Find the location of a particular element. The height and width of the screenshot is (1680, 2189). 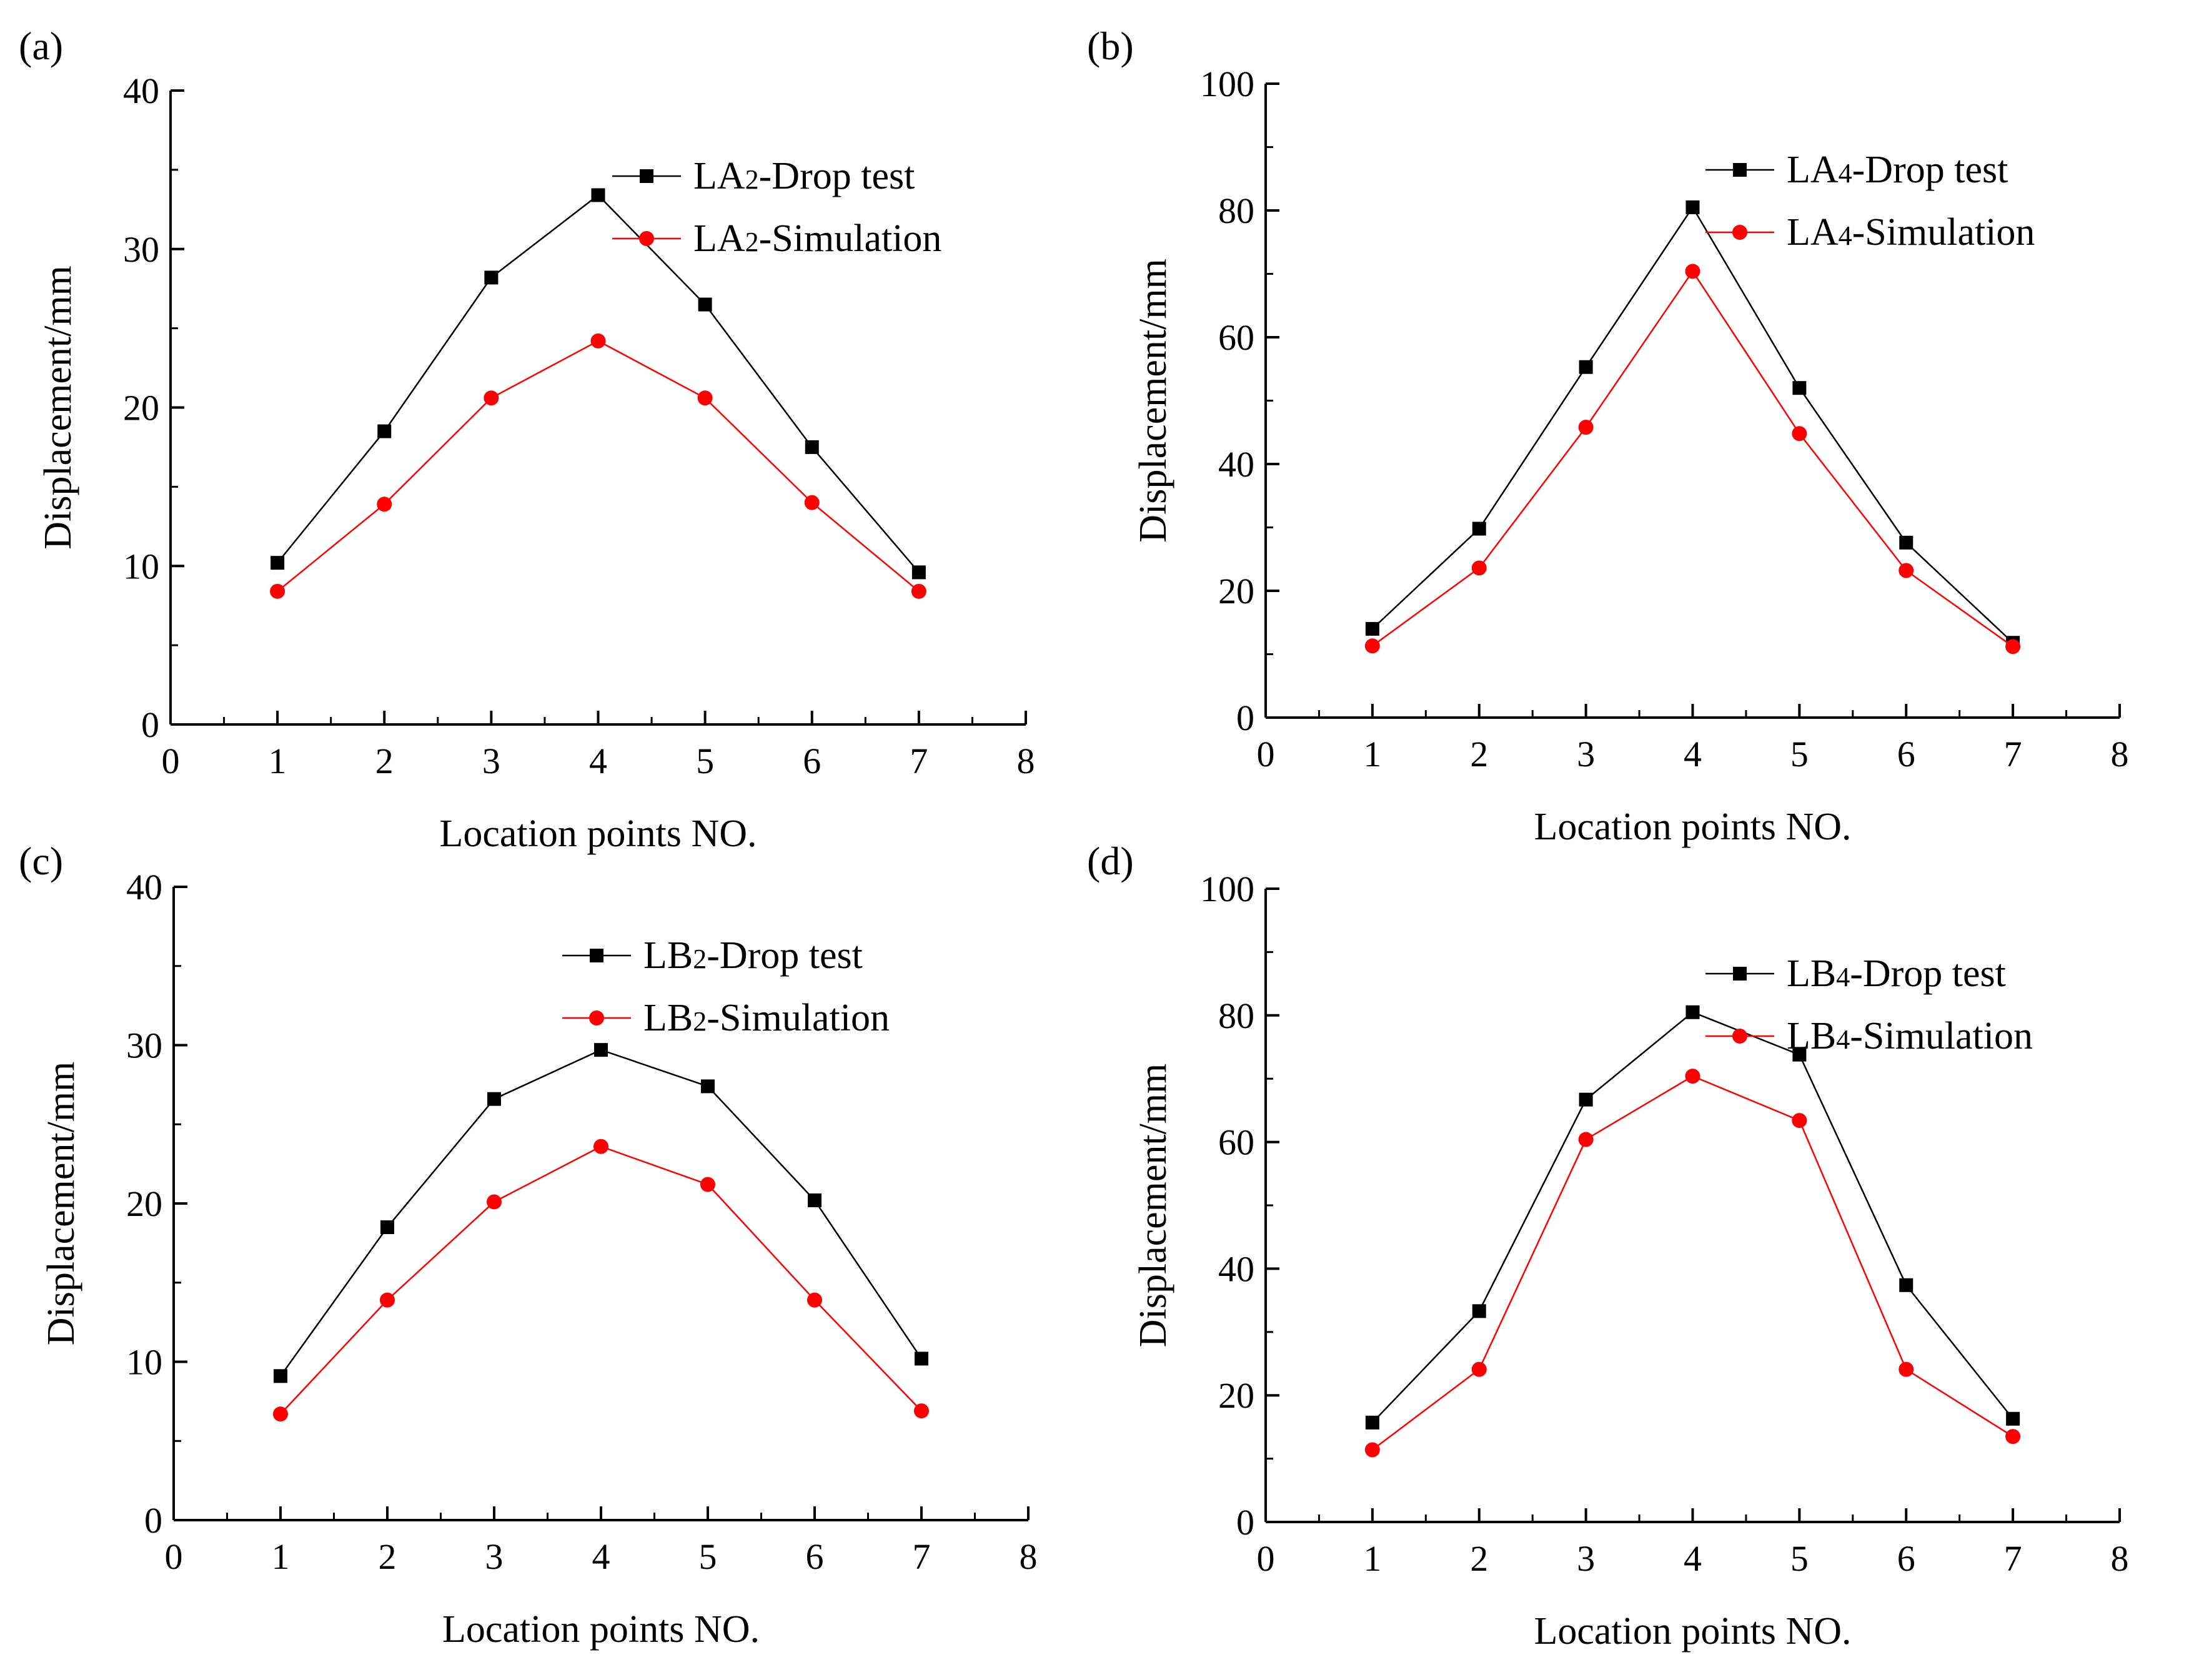

legend-entry: LB2-Drop test is located at coordinates (713, 955).